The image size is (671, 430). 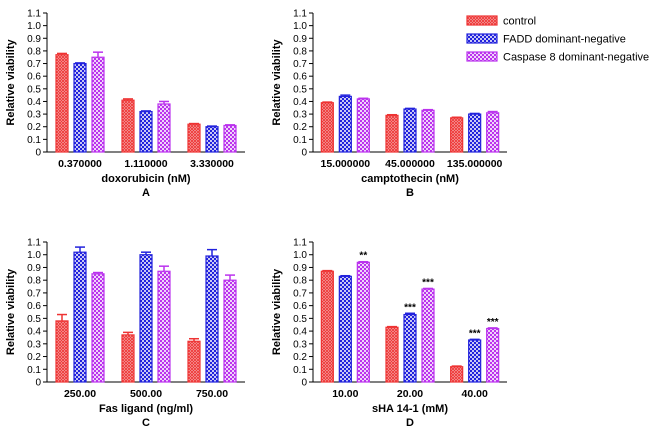 What do you see at coordinates (11, 311) in the screenshot?
I see `y-axis-title: Relative viability` at bounding box center [11, 311].